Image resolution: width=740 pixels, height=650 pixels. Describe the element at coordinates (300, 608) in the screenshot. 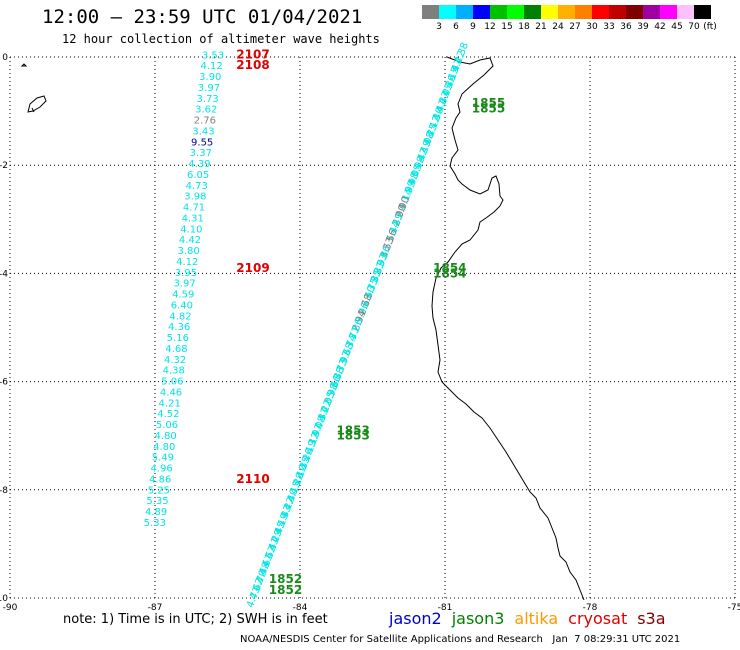

I see `lon-tick-label: -84` at that location.